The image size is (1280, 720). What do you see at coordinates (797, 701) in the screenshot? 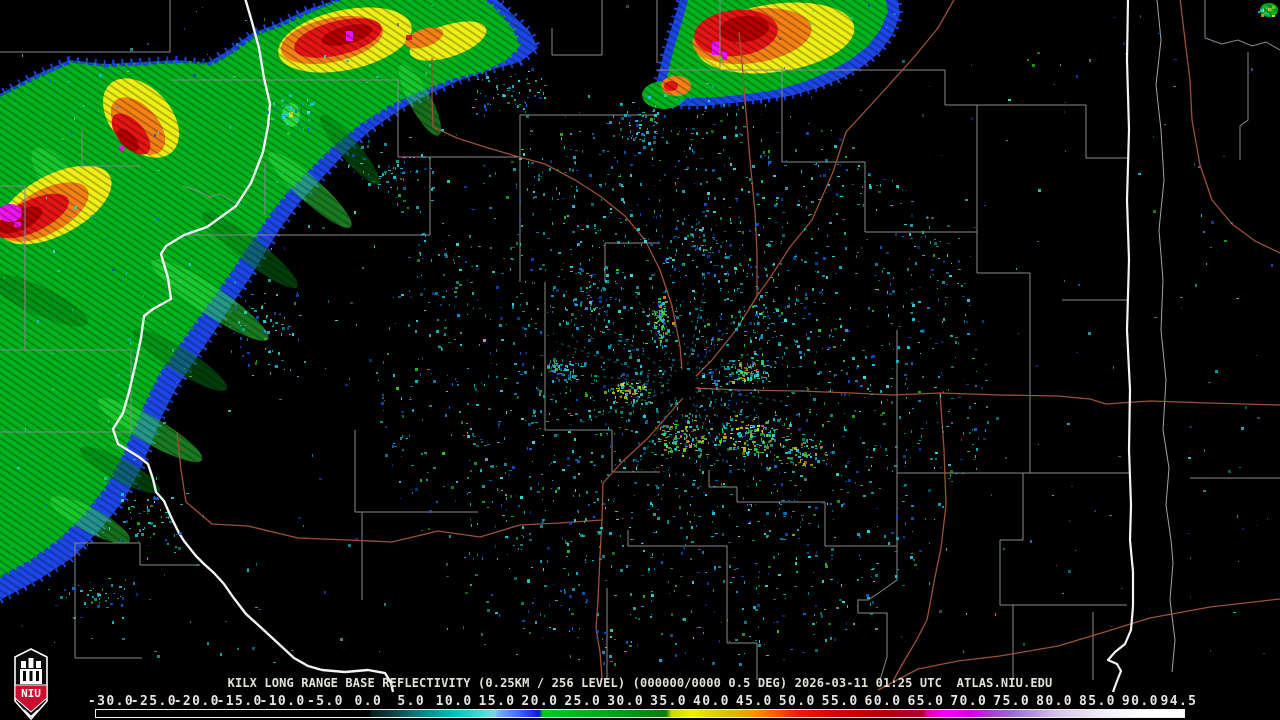
I see `scale-label: 50.0` at bounding box center [797, 701].